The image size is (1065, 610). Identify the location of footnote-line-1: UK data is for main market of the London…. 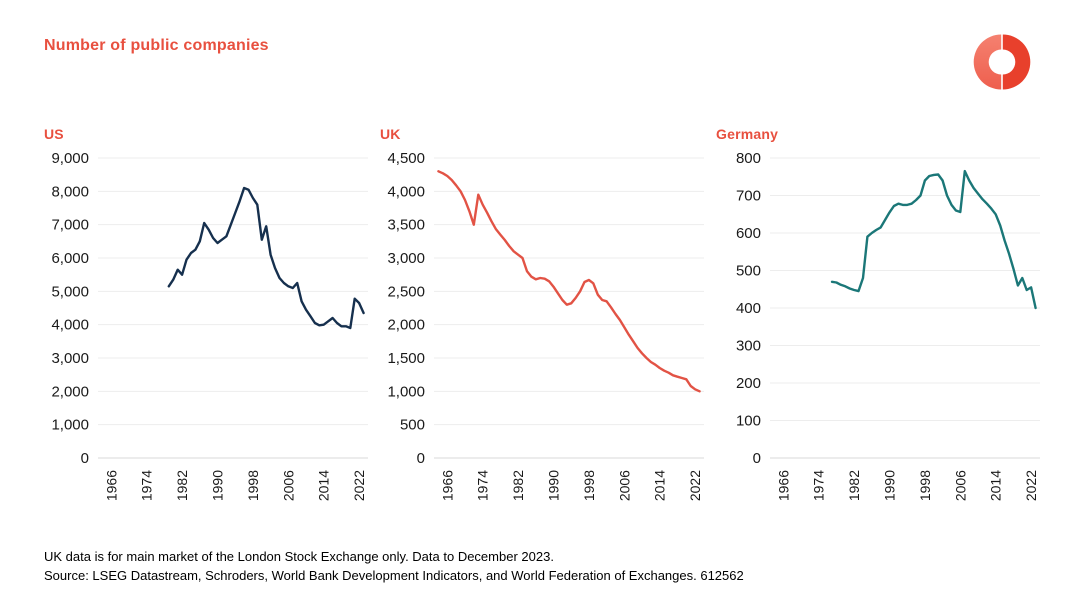
(299, 556).